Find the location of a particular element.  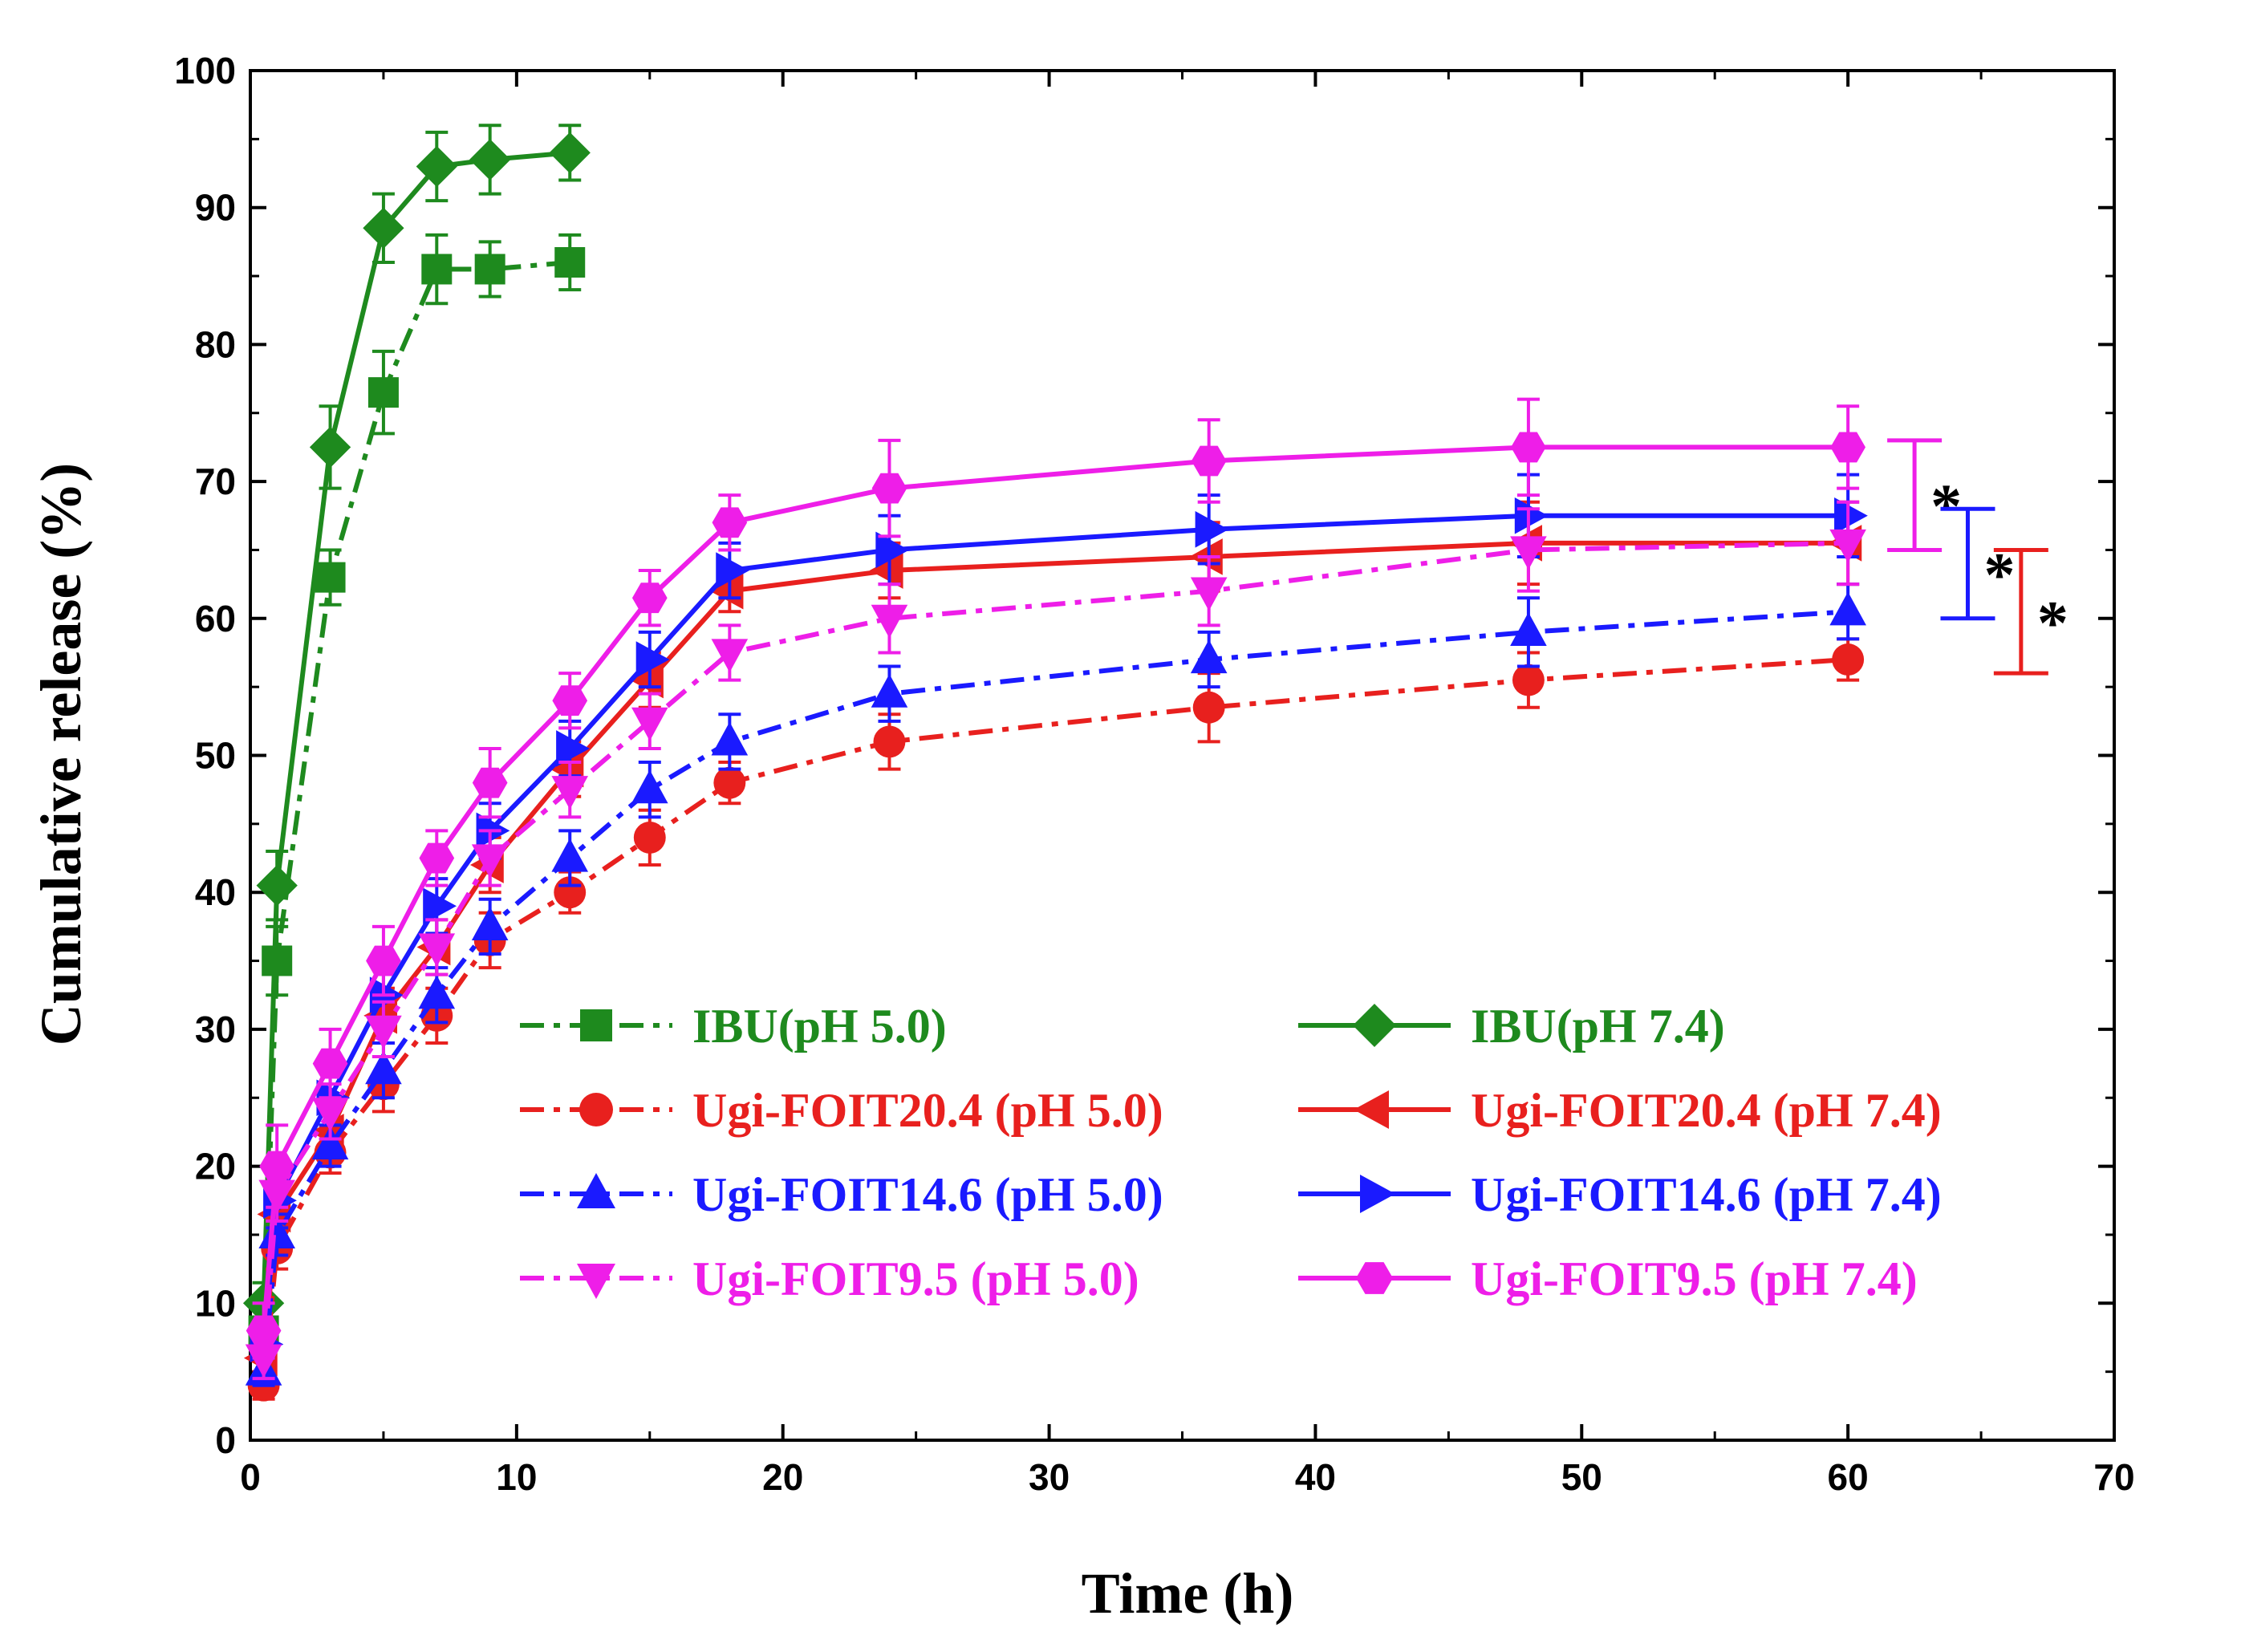

x-tick-label: 0 is located at coordinates (250, 1477).